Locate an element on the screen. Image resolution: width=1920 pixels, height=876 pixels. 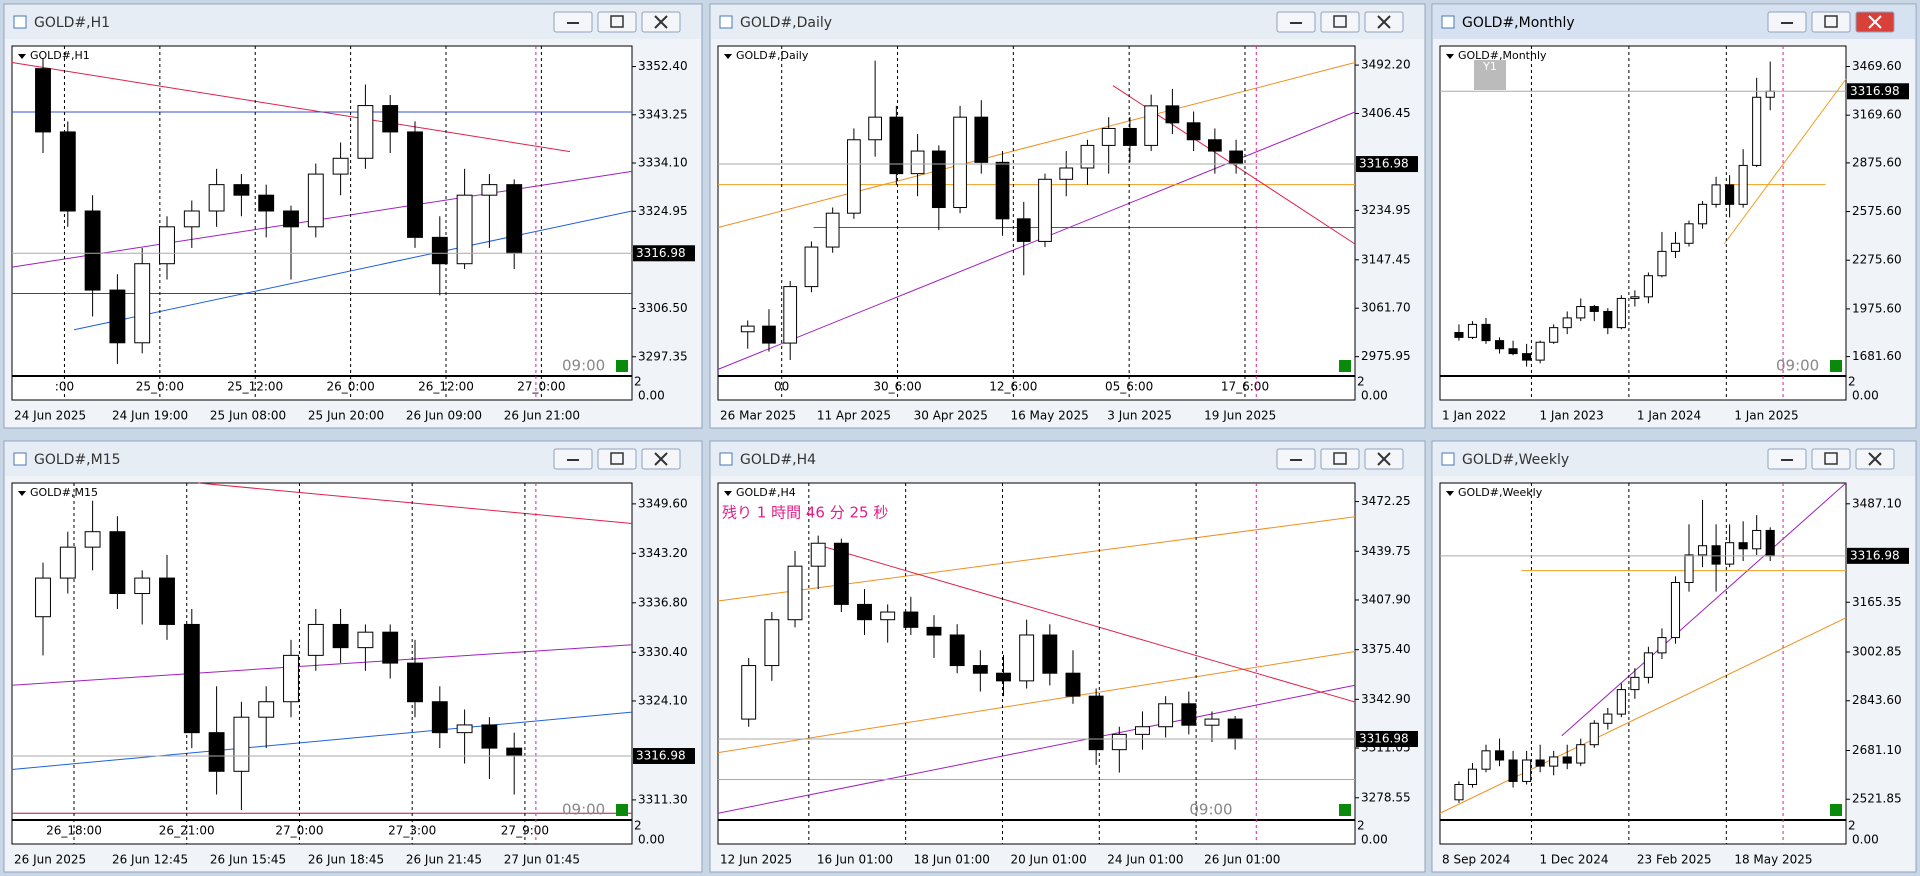
x-tick-label: 30 Apr 2025 is located at coordinates (951, 416).